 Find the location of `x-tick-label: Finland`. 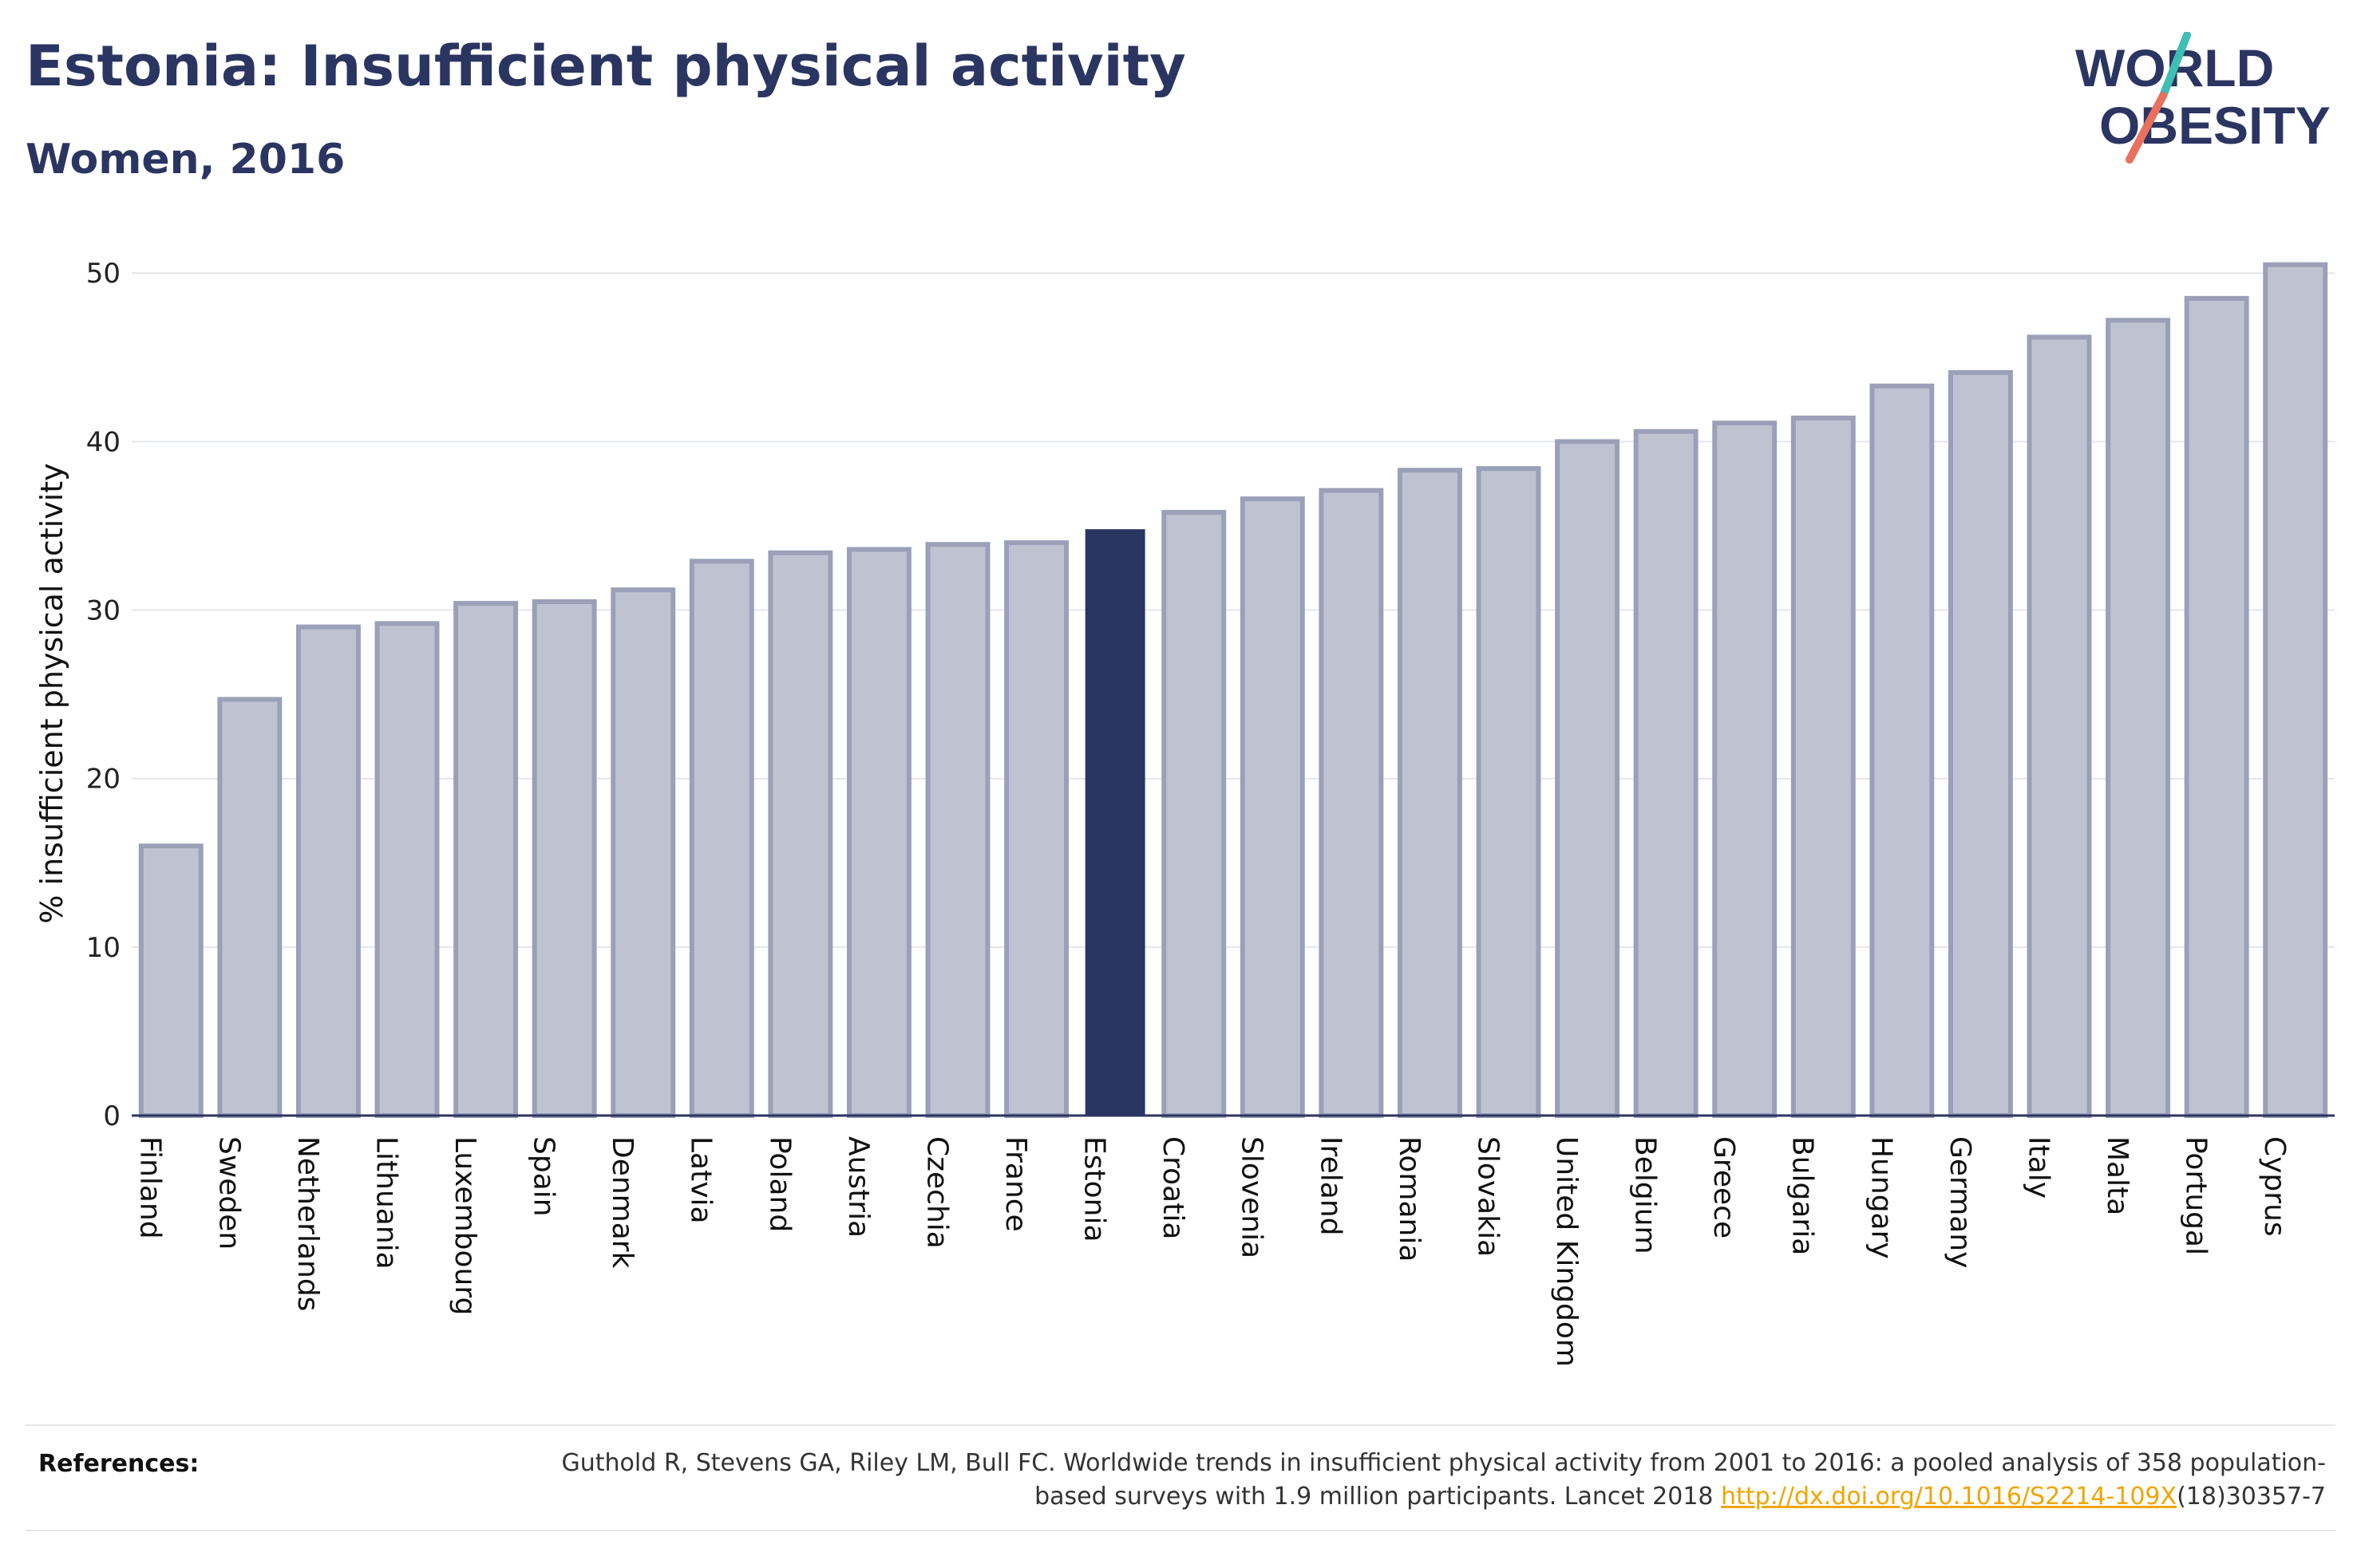

x-tick-label: Finland is located at coordinates (150, 1187).